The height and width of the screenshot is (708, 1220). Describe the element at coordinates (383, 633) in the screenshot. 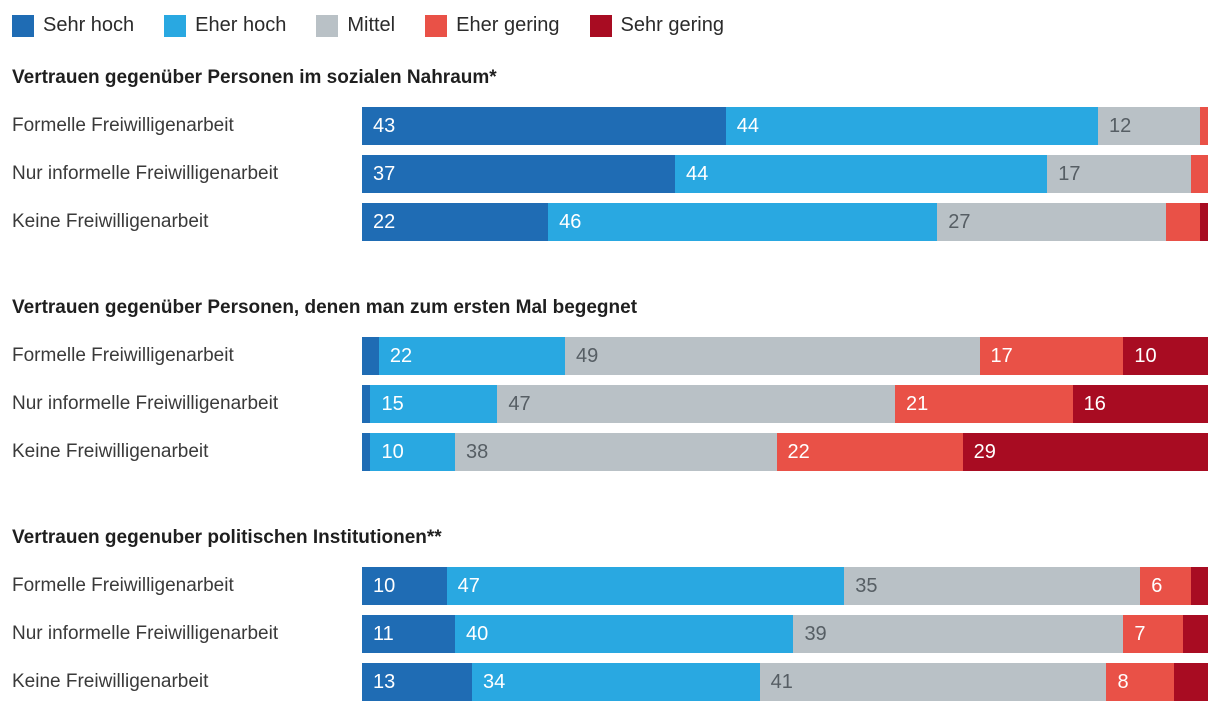

I see `value-label: 11` at that location.